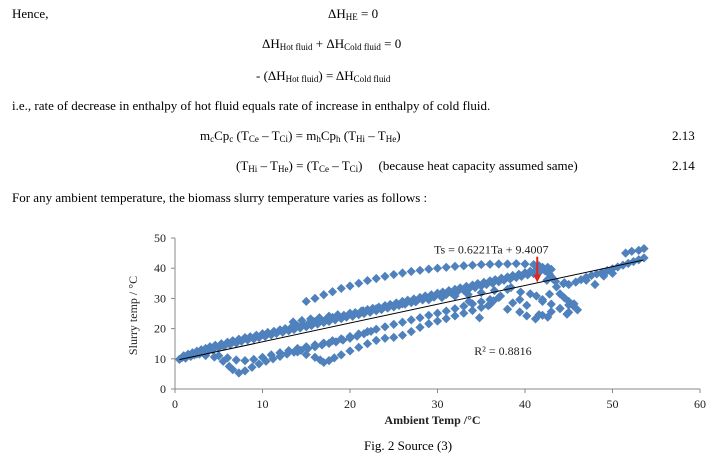 This screenshot has height=458, width=712. Describe the element at coordinates (253, 139) in the screenshot. I see `eq4-t1-sub: Ce` at that location.